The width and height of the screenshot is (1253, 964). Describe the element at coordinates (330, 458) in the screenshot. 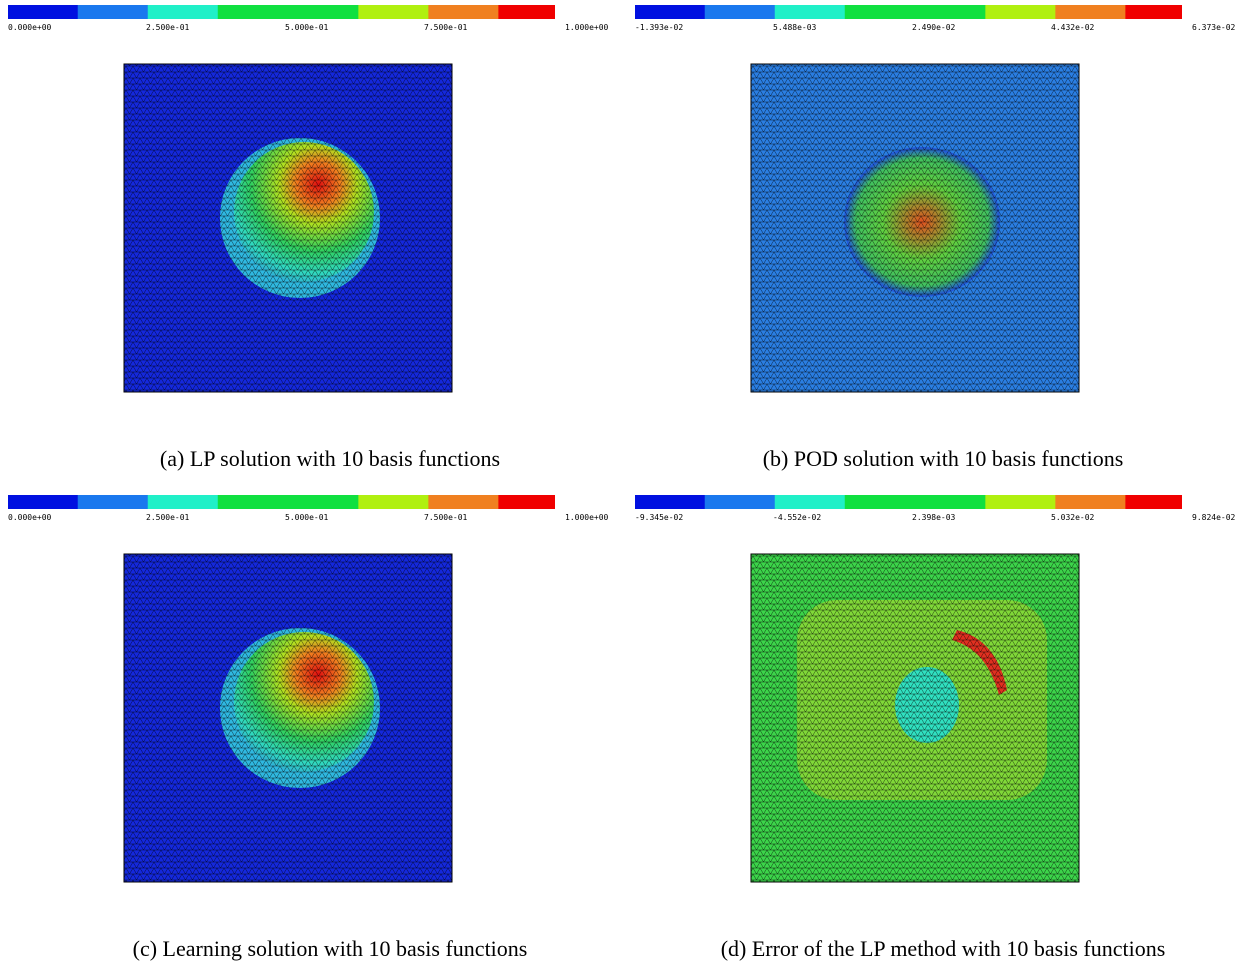

I see `caption: (a) LP solution with 10 basis functions` at that location.